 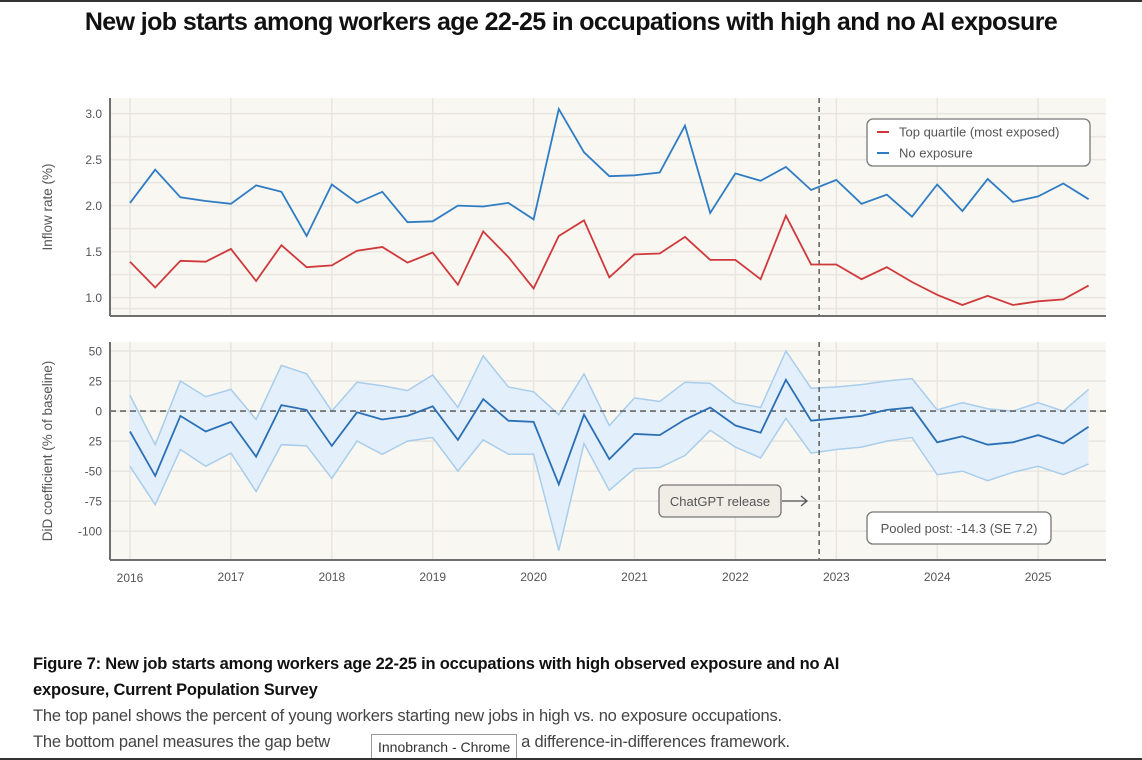 What do you see at coordinates (979, 132) in the screenshot?
I see `legend-label-exposed: Top quartile (most exposed)` at bounding box center [979, 132].